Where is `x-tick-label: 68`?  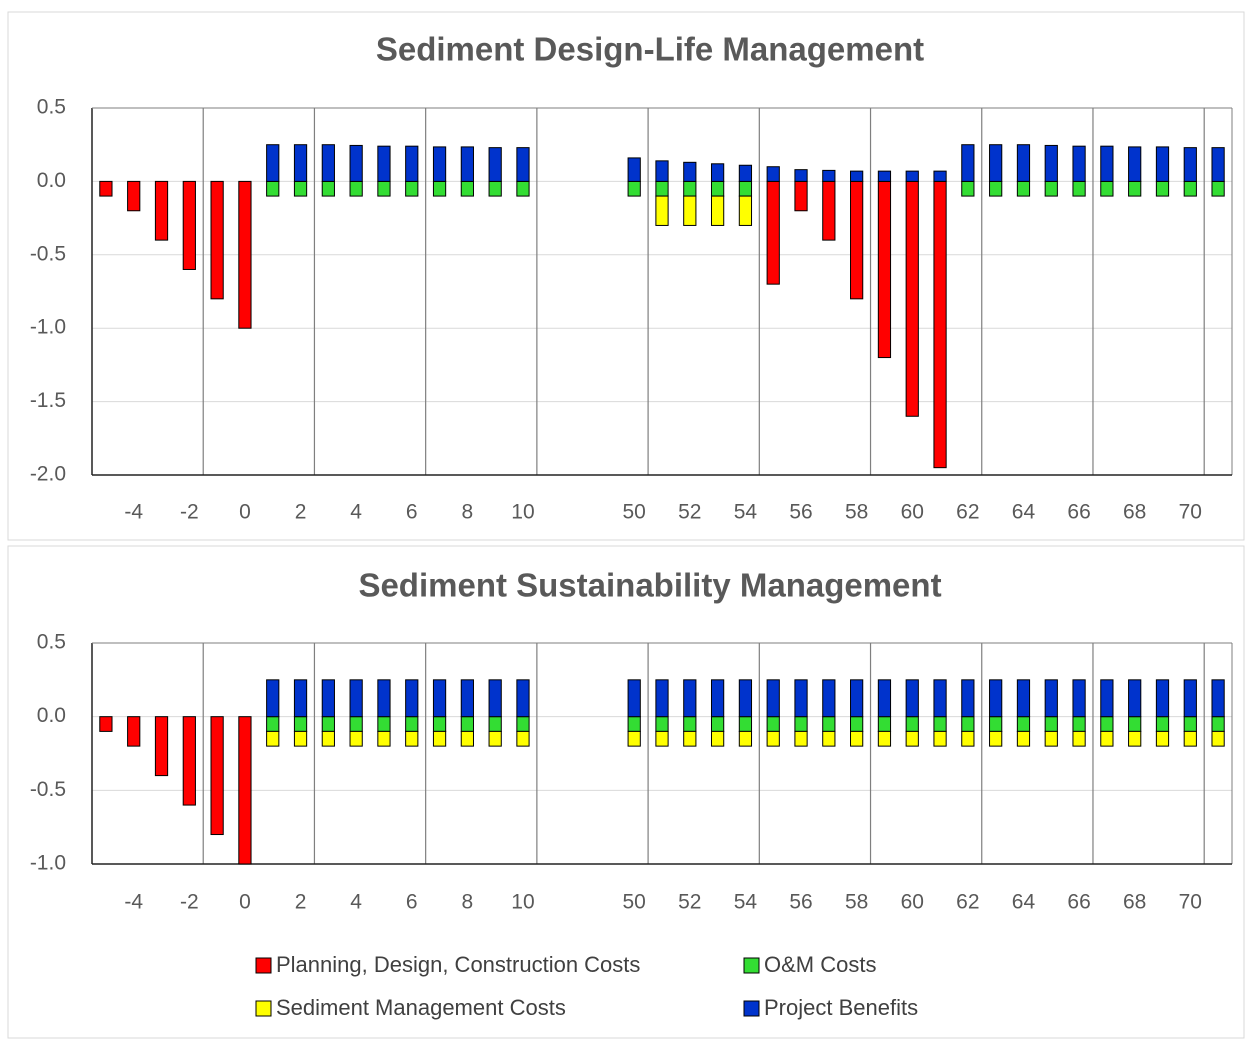
x-tick-label: 68 is located at coordinates (1134, 902).